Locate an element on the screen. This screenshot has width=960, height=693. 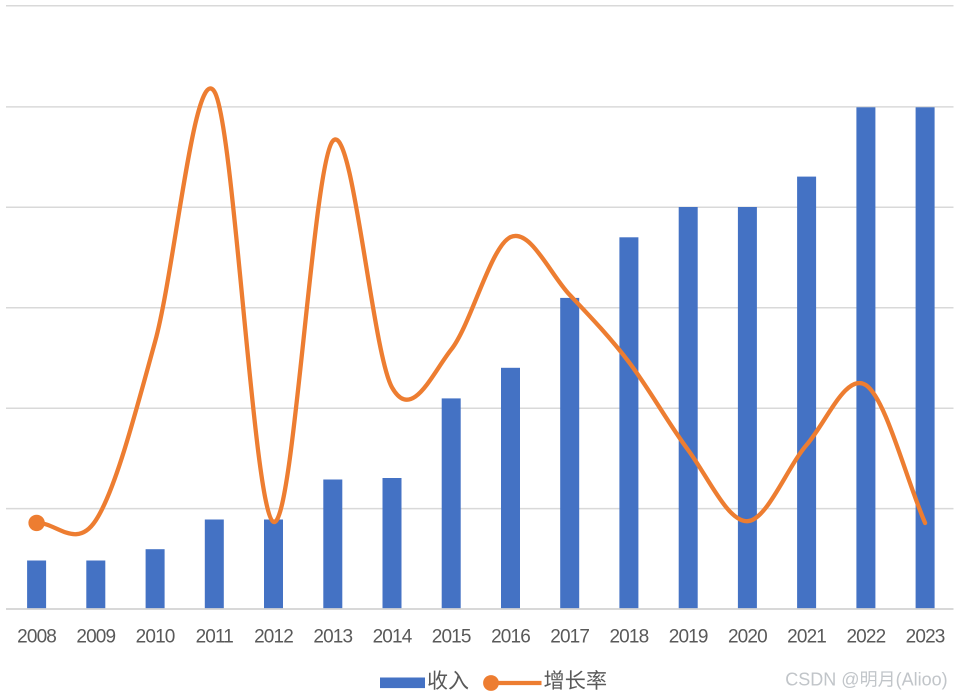
svg-text: 2021 is located at coordinates (806, 637).